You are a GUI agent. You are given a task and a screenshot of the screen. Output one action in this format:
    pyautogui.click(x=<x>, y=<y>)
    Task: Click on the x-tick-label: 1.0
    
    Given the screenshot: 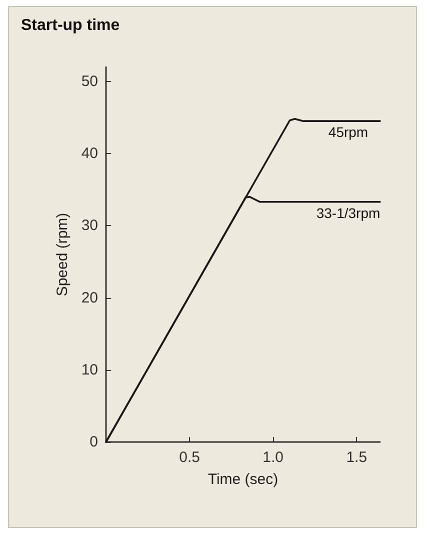 What is the action you would take?
    pyautogui.click(x=273, y=457)
    